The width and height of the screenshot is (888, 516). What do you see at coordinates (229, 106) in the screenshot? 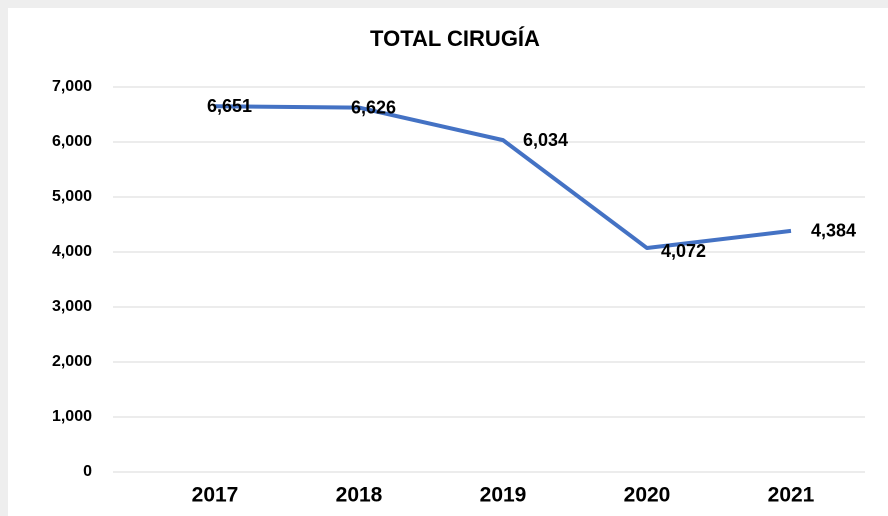
I see `data-label: 6,651` at bounding box center [229, 106].